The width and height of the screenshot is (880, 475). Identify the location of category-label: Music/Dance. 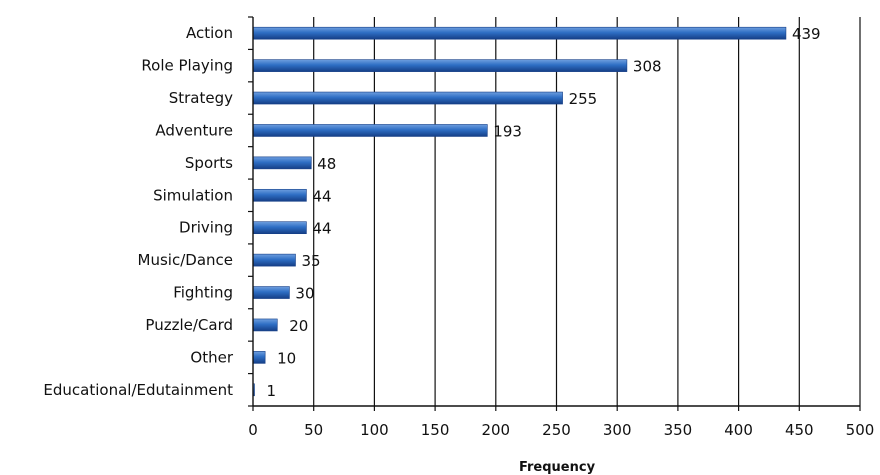
(185, 260).